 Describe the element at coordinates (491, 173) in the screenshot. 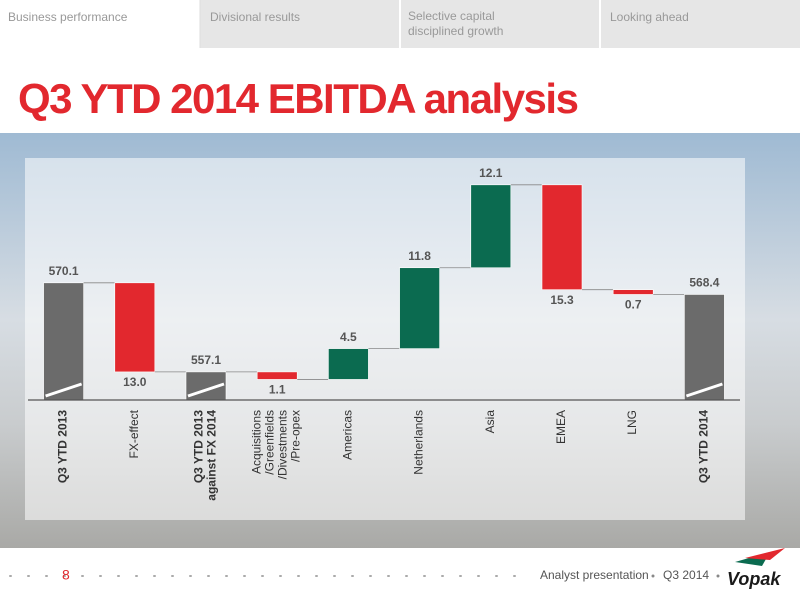

I see `value-label: 12.1` at that location.